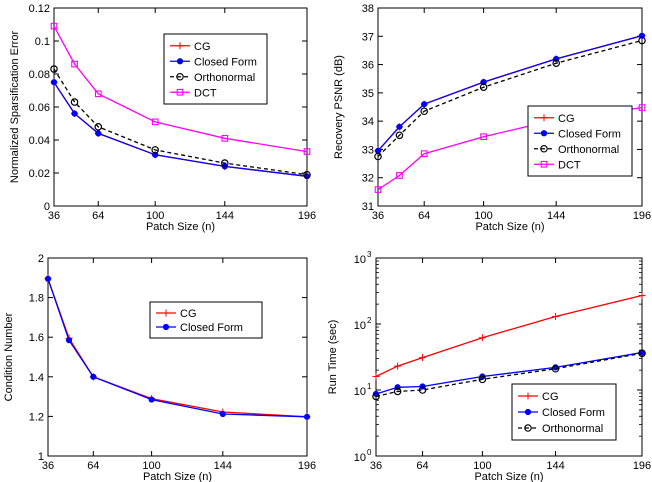 The height and width of the screenshot is (482, 652). Describe the element at coordinates (98, 216) in the screenshot. I see `panel-1-xtick-label: 64` at that location.